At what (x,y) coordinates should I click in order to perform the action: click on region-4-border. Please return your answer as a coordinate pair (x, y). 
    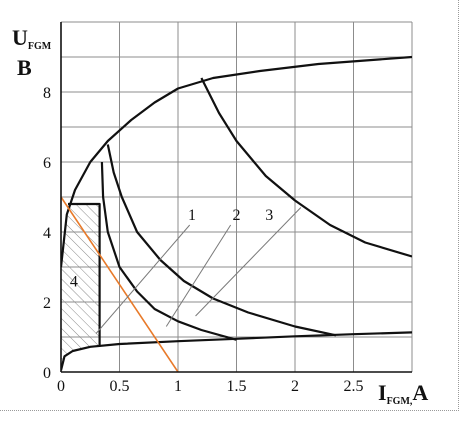
    Looking at the image, I should click on (84, 274).